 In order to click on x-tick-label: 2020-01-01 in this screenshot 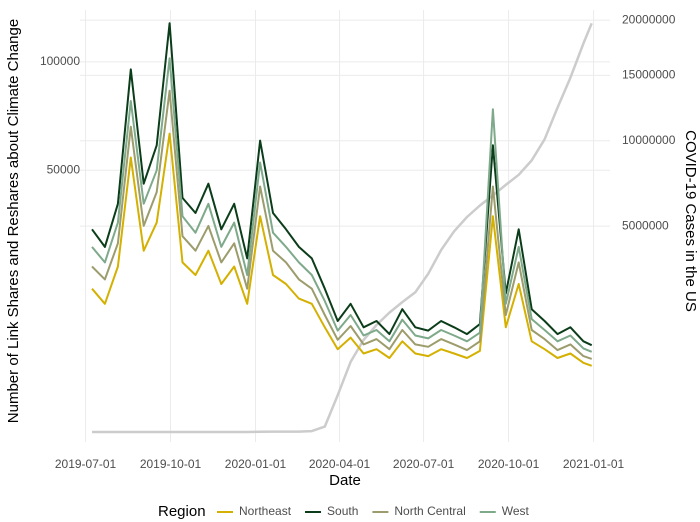, I will do `click(256, 464)`.